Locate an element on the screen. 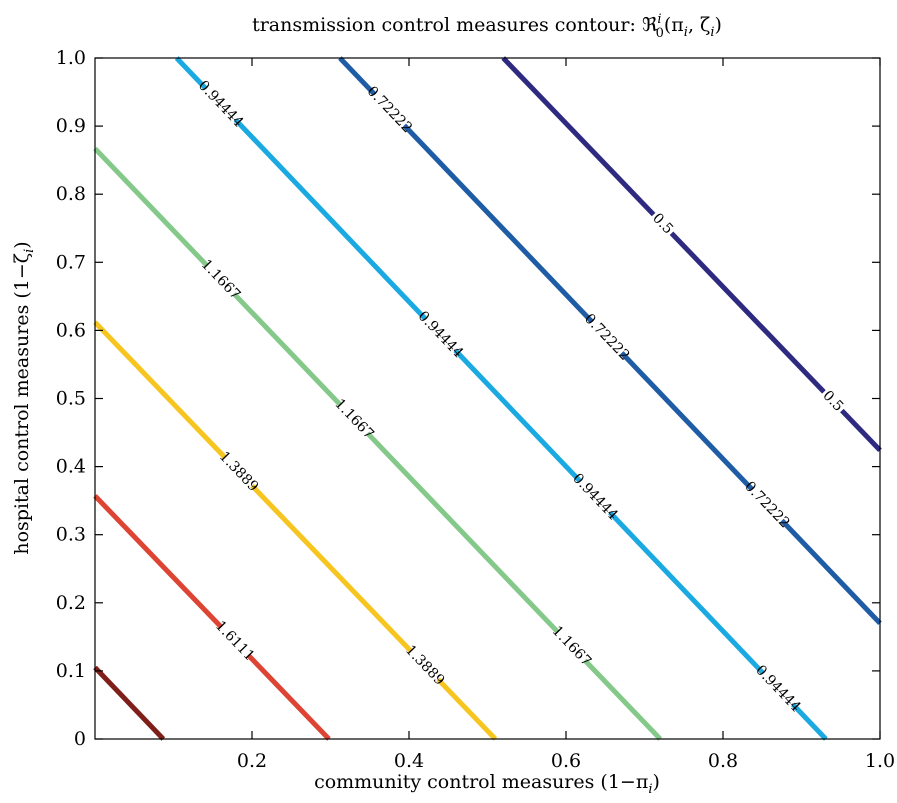 This screenshot has height=803, width=897. y-tick-label: 0 is located at coordinates (80, 739).